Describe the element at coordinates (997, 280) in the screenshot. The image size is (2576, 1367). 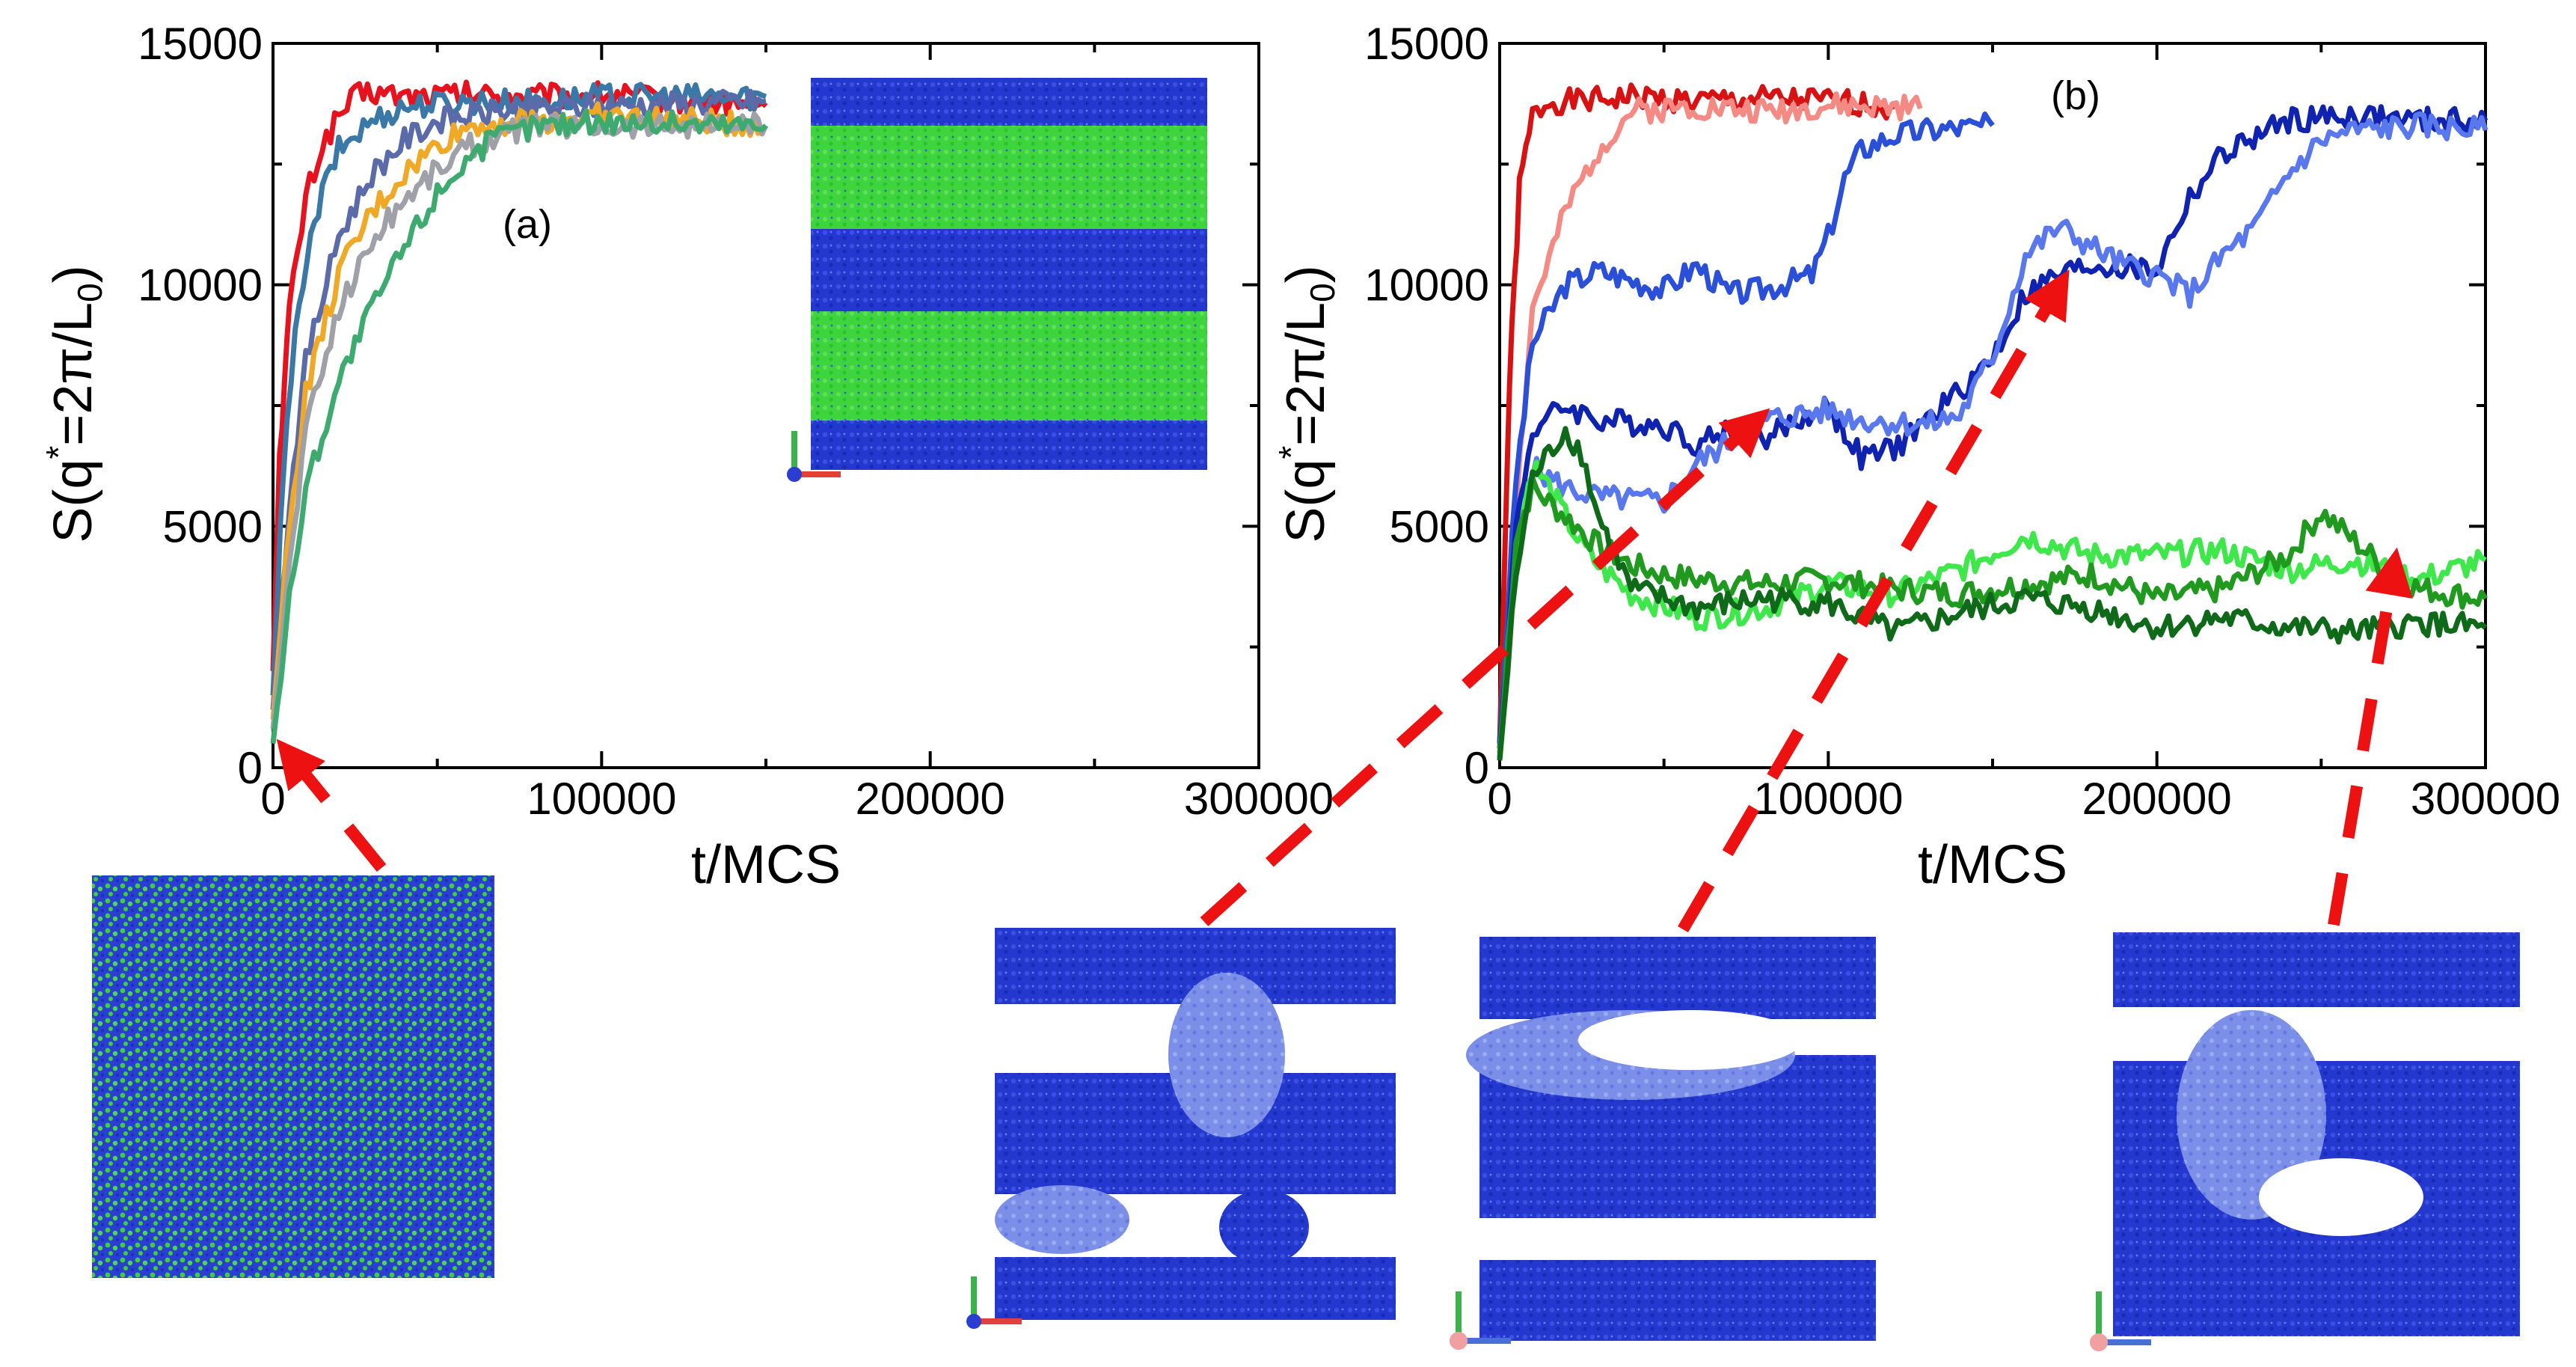
I see `inset-lamellar-snapshot` at that location.